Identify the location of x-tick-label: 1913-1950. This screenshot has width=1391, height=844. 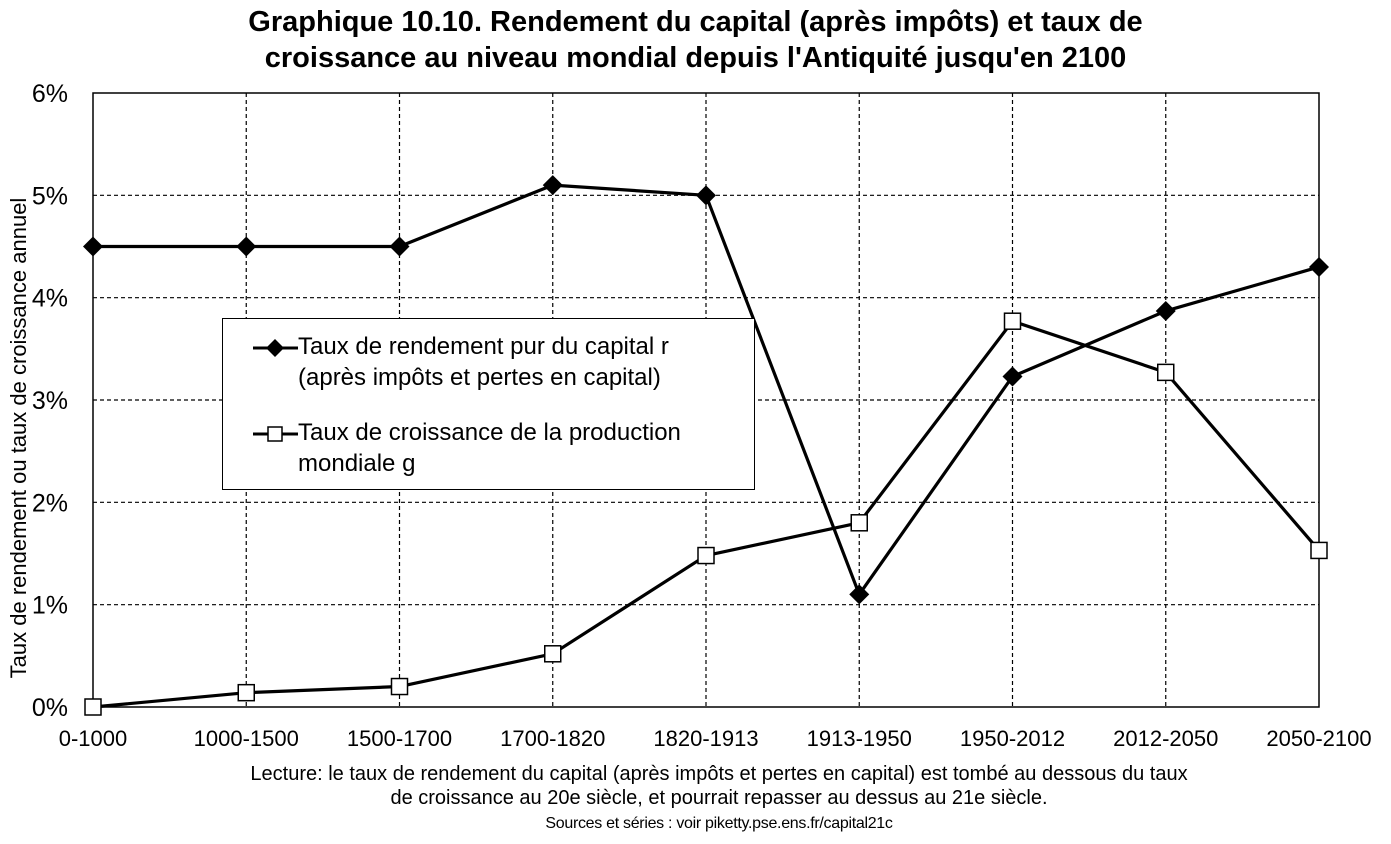
(859, 738).